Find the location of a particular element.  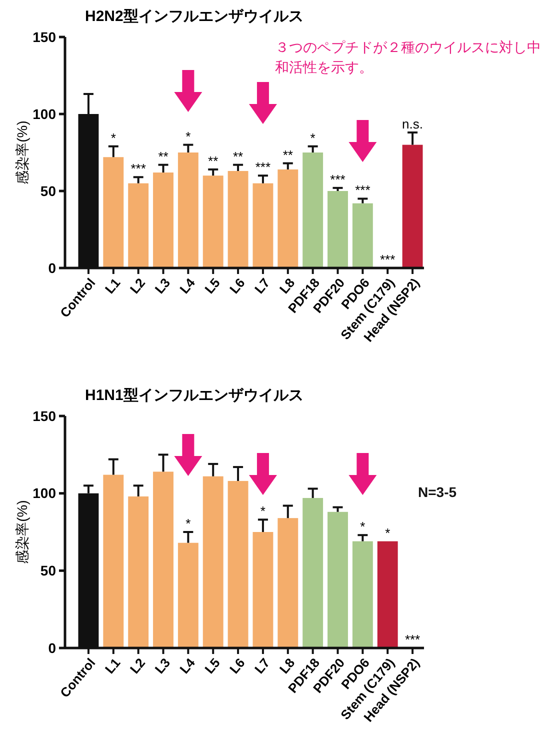

chart-title: H1N1型インフルエンザウイルス is located at coordinates (194, 395).